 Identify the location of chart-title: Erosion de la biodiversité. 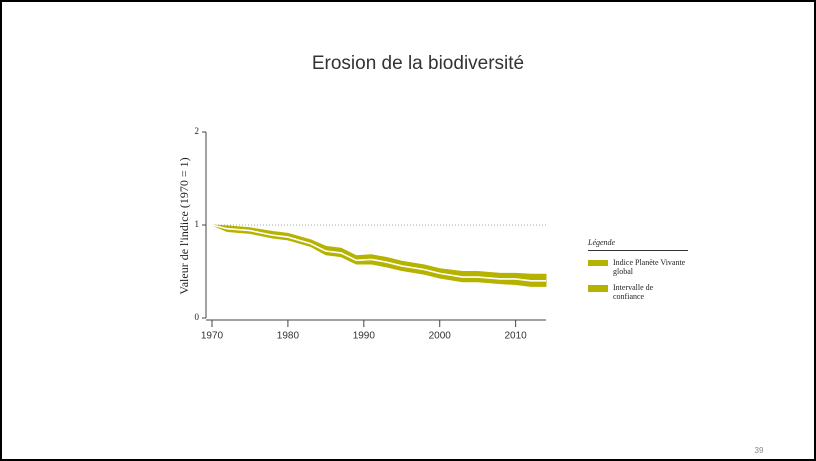
(418, 63).